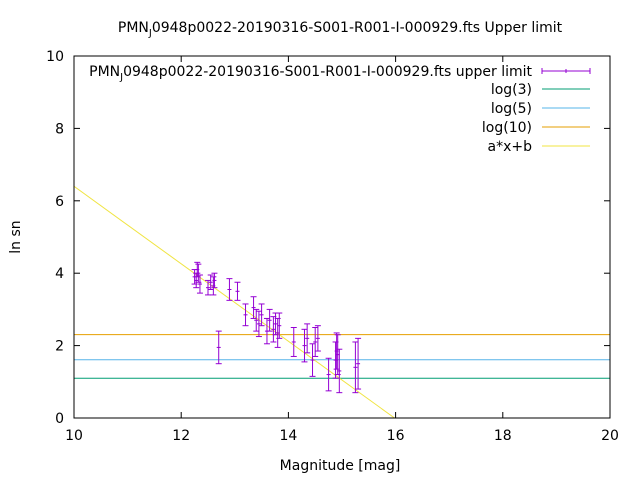  Describe the element at coordinates (511, 109) in the screenshot. I see `legend-label: log(5)` at that location.